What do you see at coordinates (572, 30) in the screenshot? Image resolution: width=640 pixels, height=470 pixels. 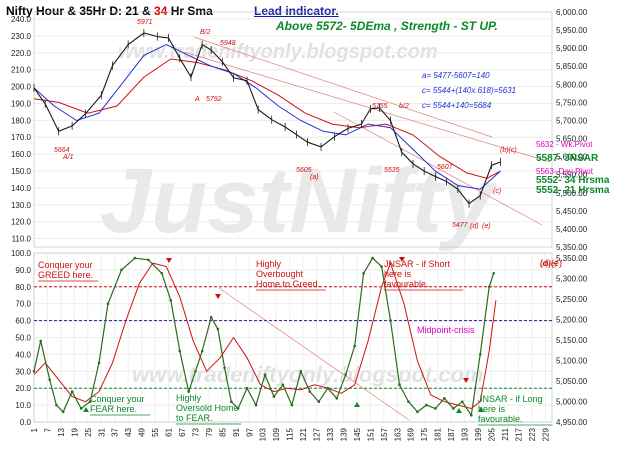 I see `price-right-tick: 5,950.00` at bounding box center [572, 30].